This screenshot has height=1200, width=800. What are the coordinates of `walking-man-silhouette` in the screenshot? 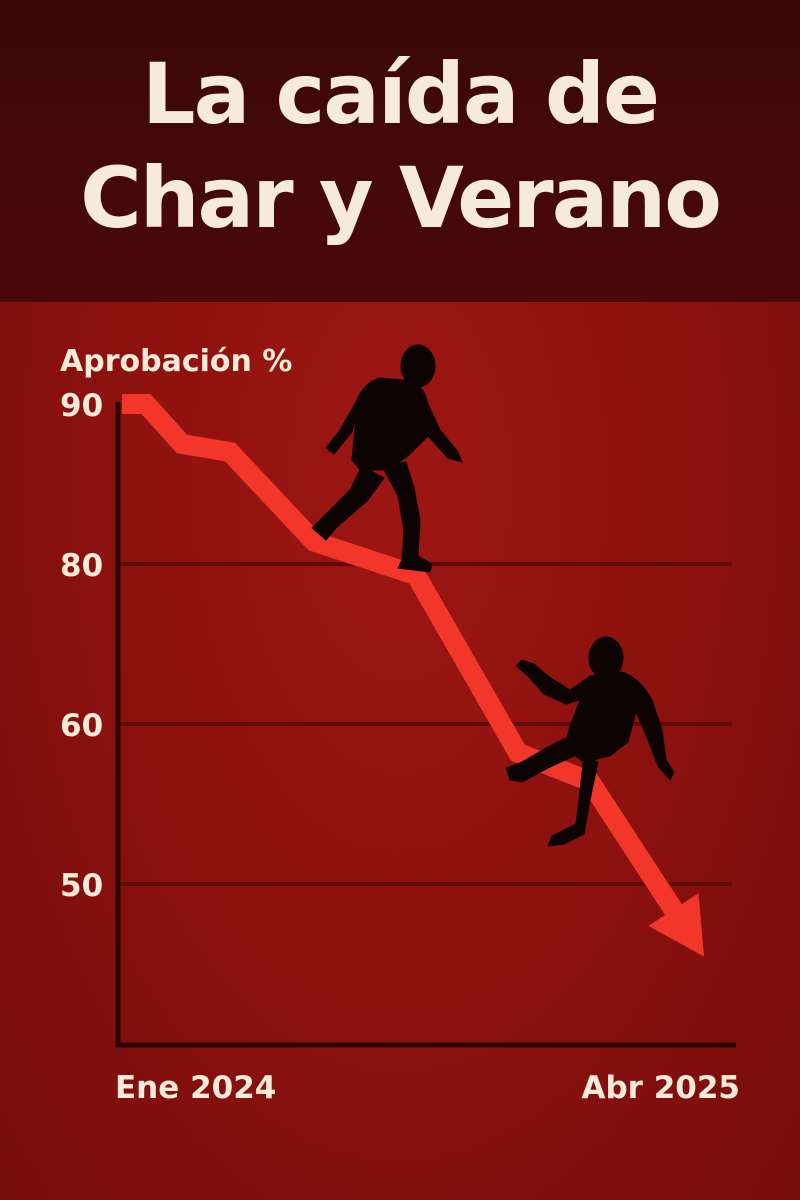 It's located at (387, 458).